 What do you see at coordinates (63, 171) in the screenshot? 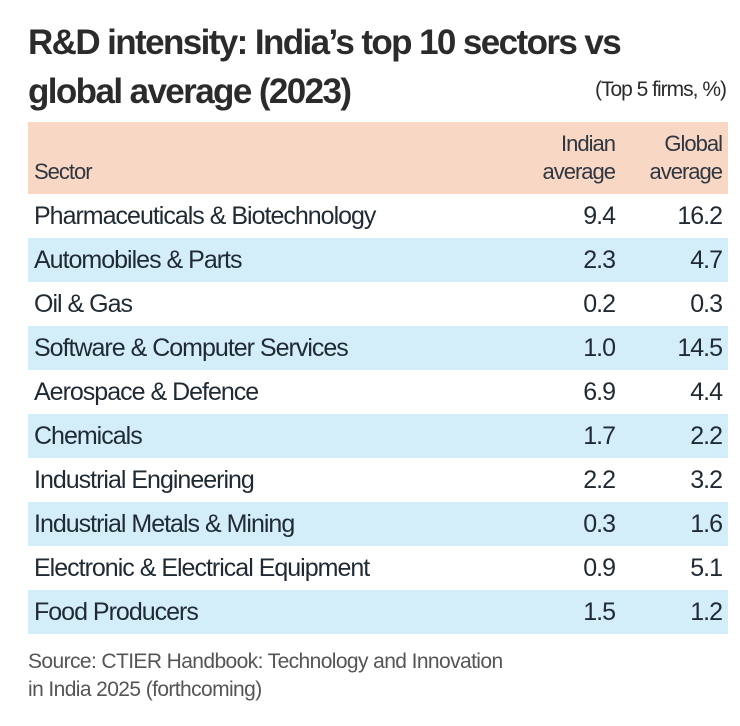
I see `header-sector: Sector` at bounding box center [63, 171].